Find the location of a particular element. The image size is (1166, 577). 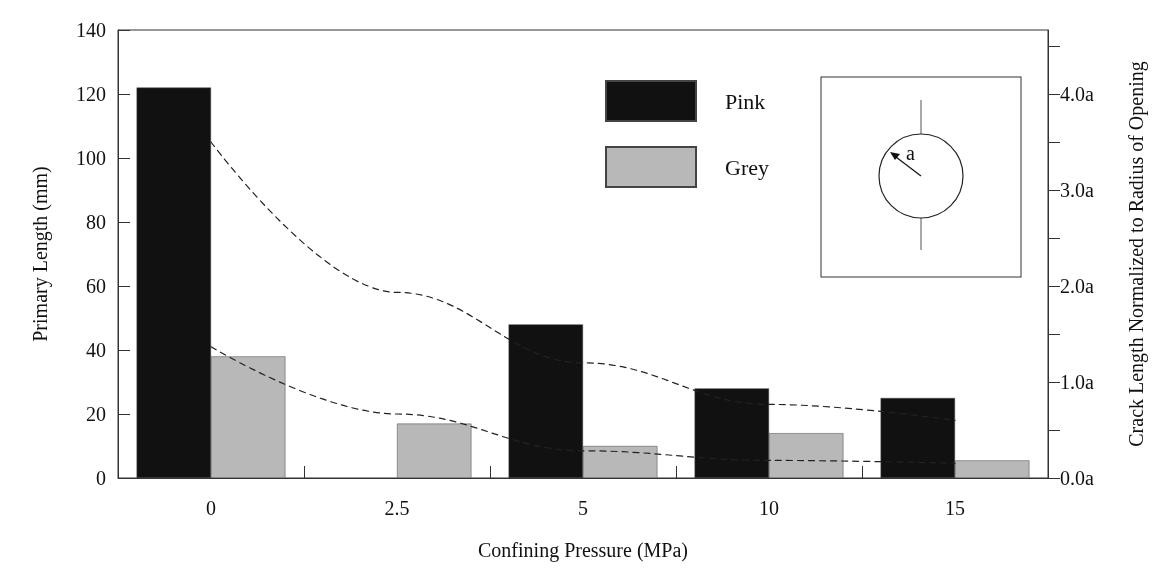

x-tick-label: 15 is located at coordinates (955, 508).